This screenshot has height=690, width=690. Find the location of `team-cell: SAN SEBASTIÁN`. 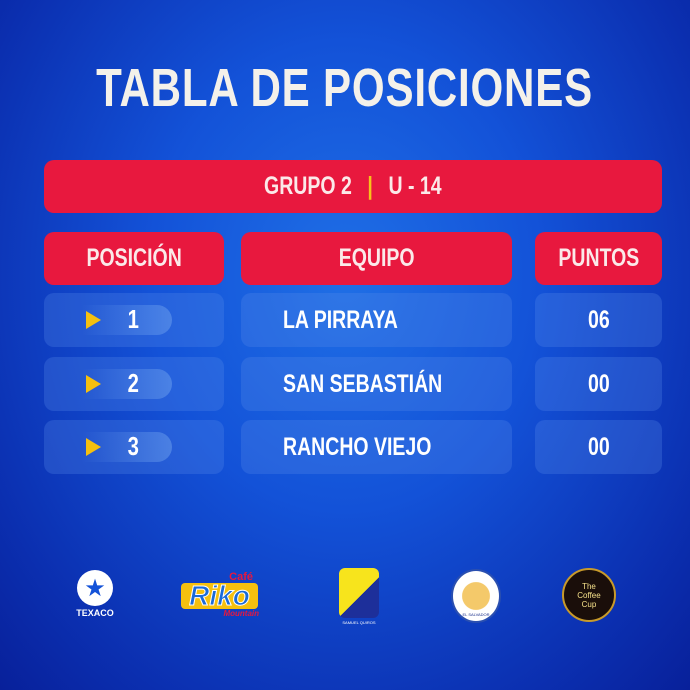

team-cell: SAN SEBASTIÁN is located at coordinates (376, 384).